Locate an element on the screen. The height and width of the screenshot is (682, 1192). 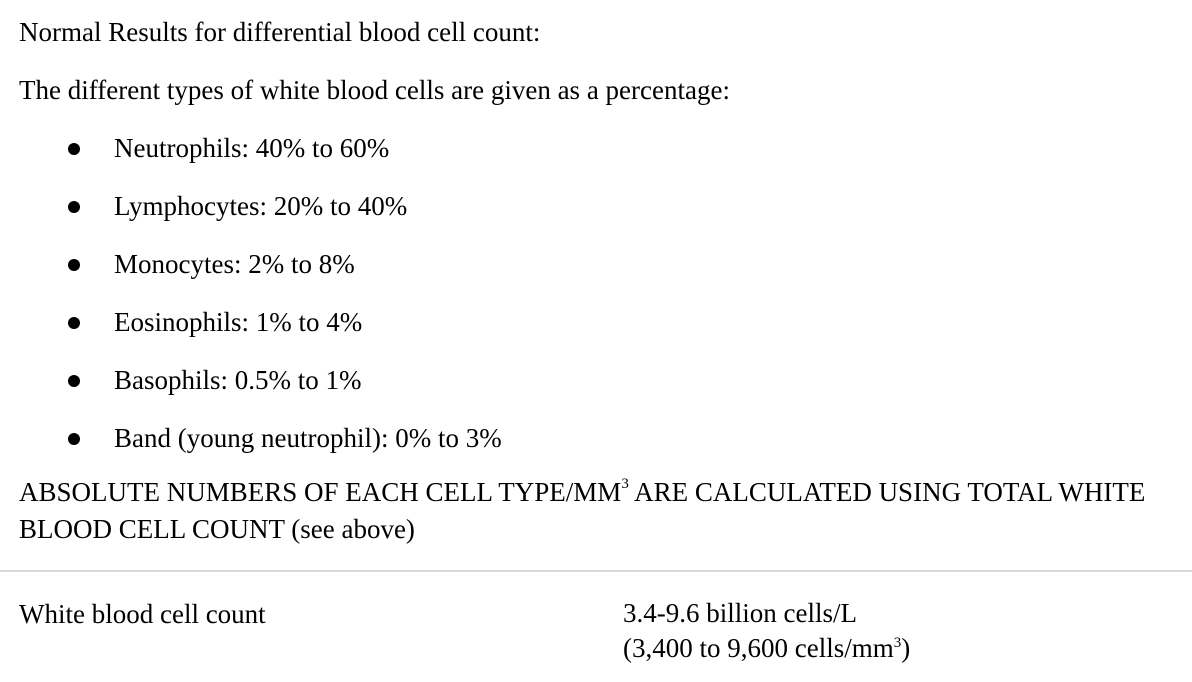
list-item: Basophils: 0.5% to 1% is located at coordinates (251, 391).